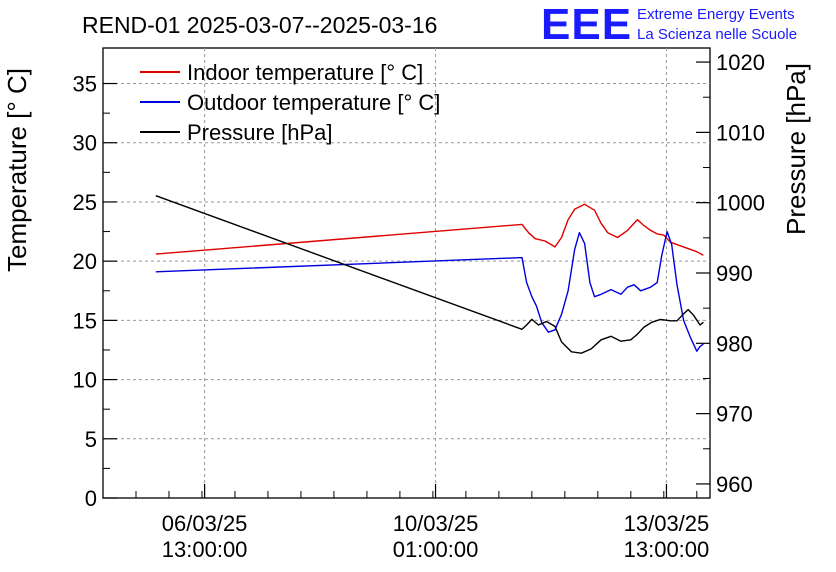 The height and width of the screenshot is (572, 836). What do you see at coordinates (796, 149) in the screenshot?
I see `y2-axis-label: Pressure [hPa]` at bounding box center [796, 149].